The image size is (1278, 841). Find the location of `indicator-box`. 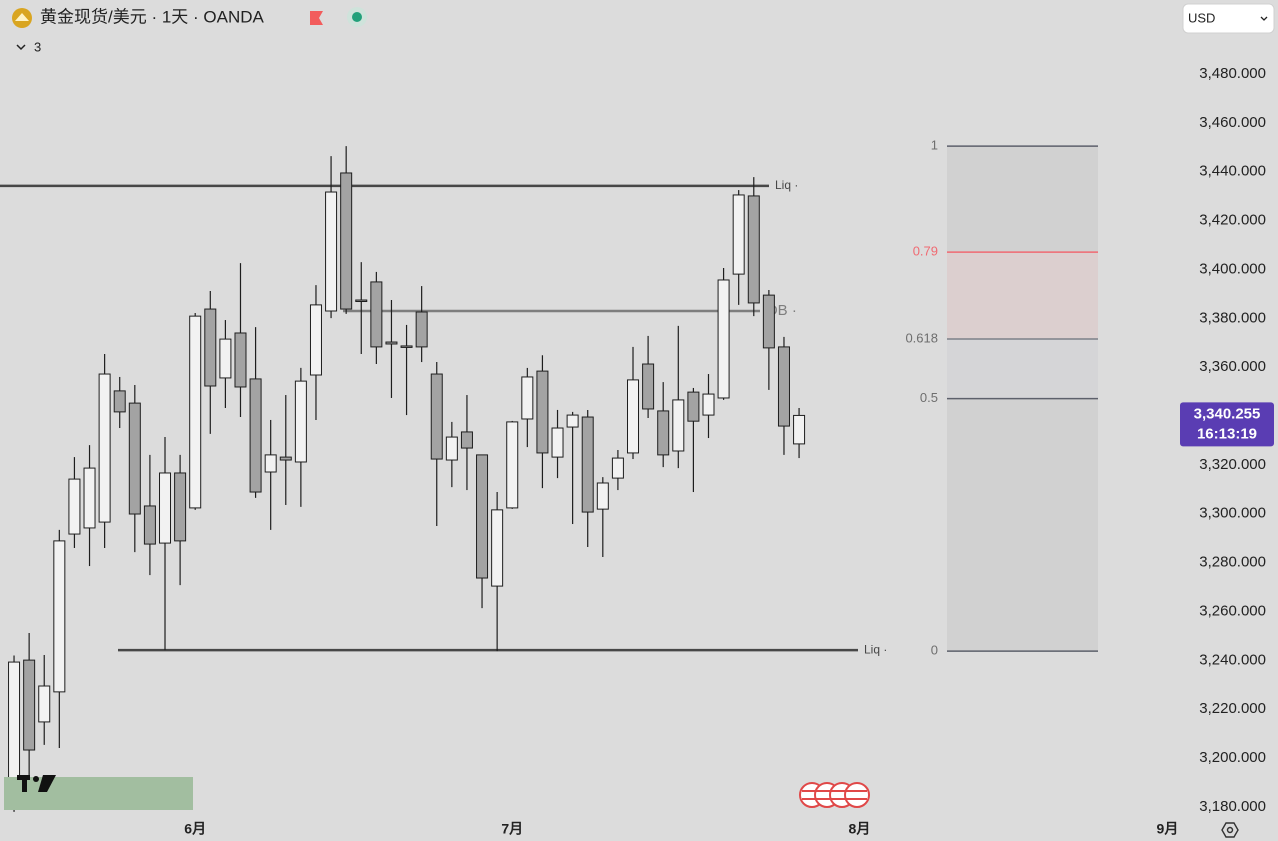

indicator-box is located at coordinates (98, 793).